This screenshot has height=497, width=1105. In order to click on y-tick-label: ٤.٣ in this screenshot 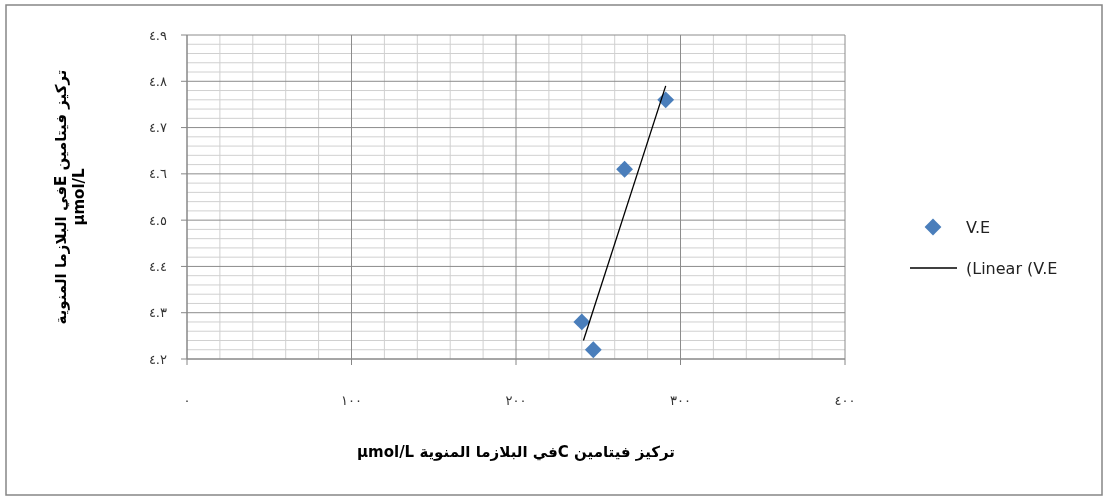, I will do `click(158, 313)`.